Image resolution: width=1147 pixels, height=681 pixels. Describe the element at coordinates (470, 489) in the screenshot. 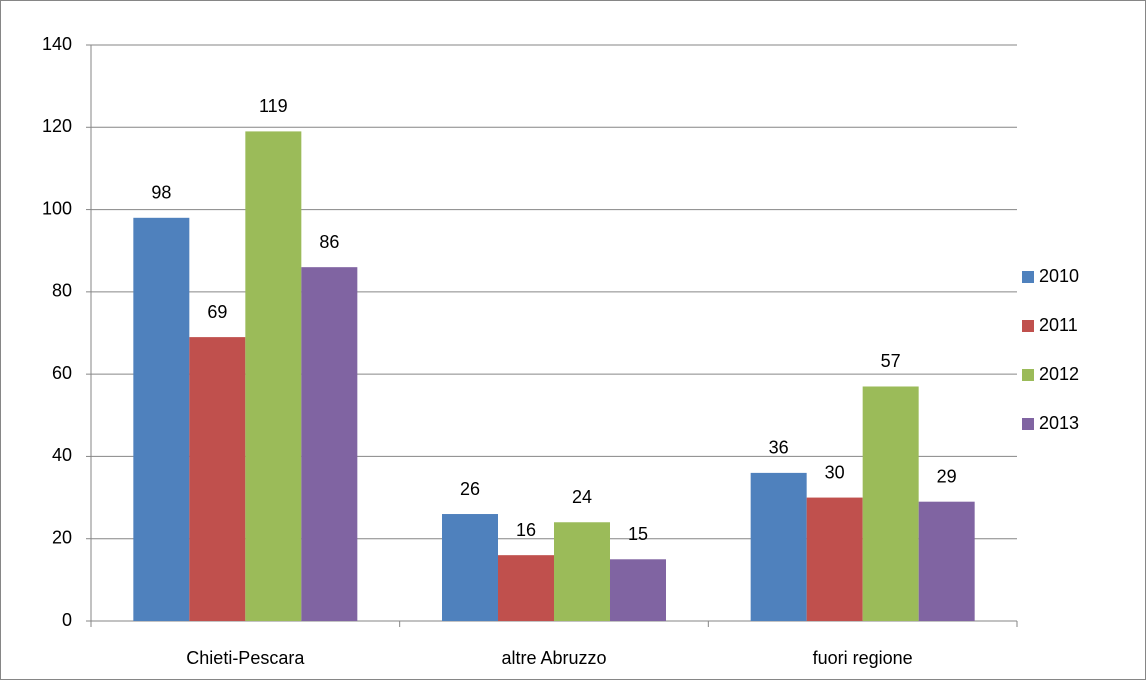

I see `data-label: 26` at that location.